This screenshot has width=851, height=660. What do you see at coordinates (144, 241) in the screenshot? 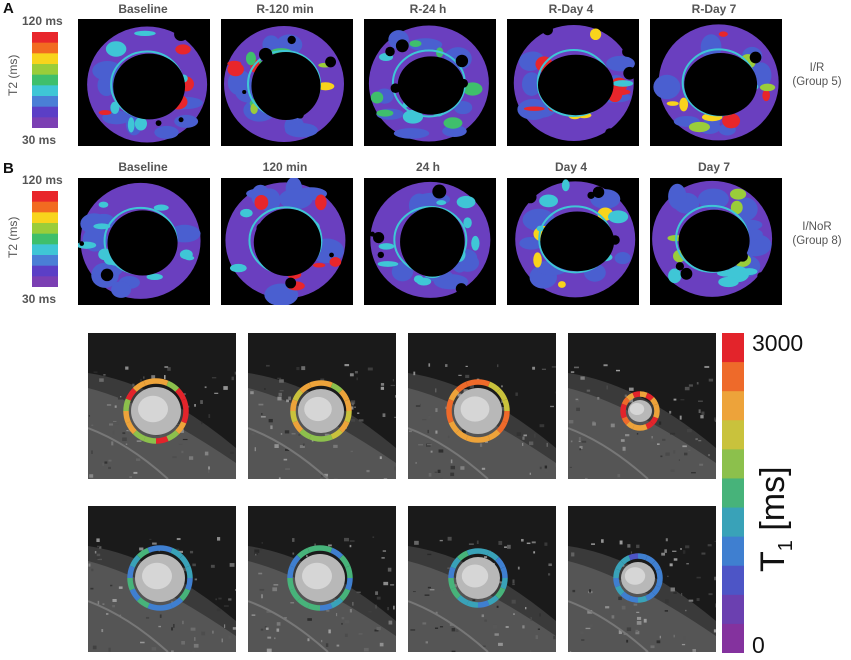
I see `t2-map-b-baseline` at bounding box center [144, 241].